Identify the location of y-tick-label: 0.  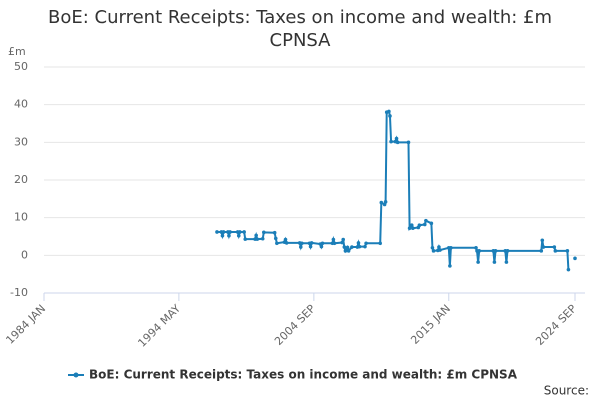
(24, 254).